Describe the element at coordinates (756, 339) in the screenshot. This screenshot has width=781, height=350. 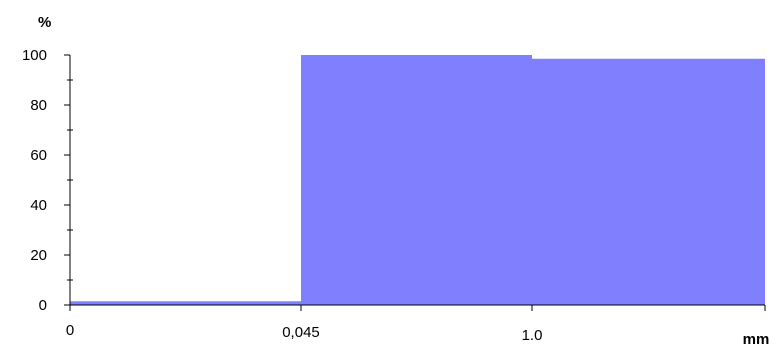
I see `x-axis-unit-label: mm` at that location.